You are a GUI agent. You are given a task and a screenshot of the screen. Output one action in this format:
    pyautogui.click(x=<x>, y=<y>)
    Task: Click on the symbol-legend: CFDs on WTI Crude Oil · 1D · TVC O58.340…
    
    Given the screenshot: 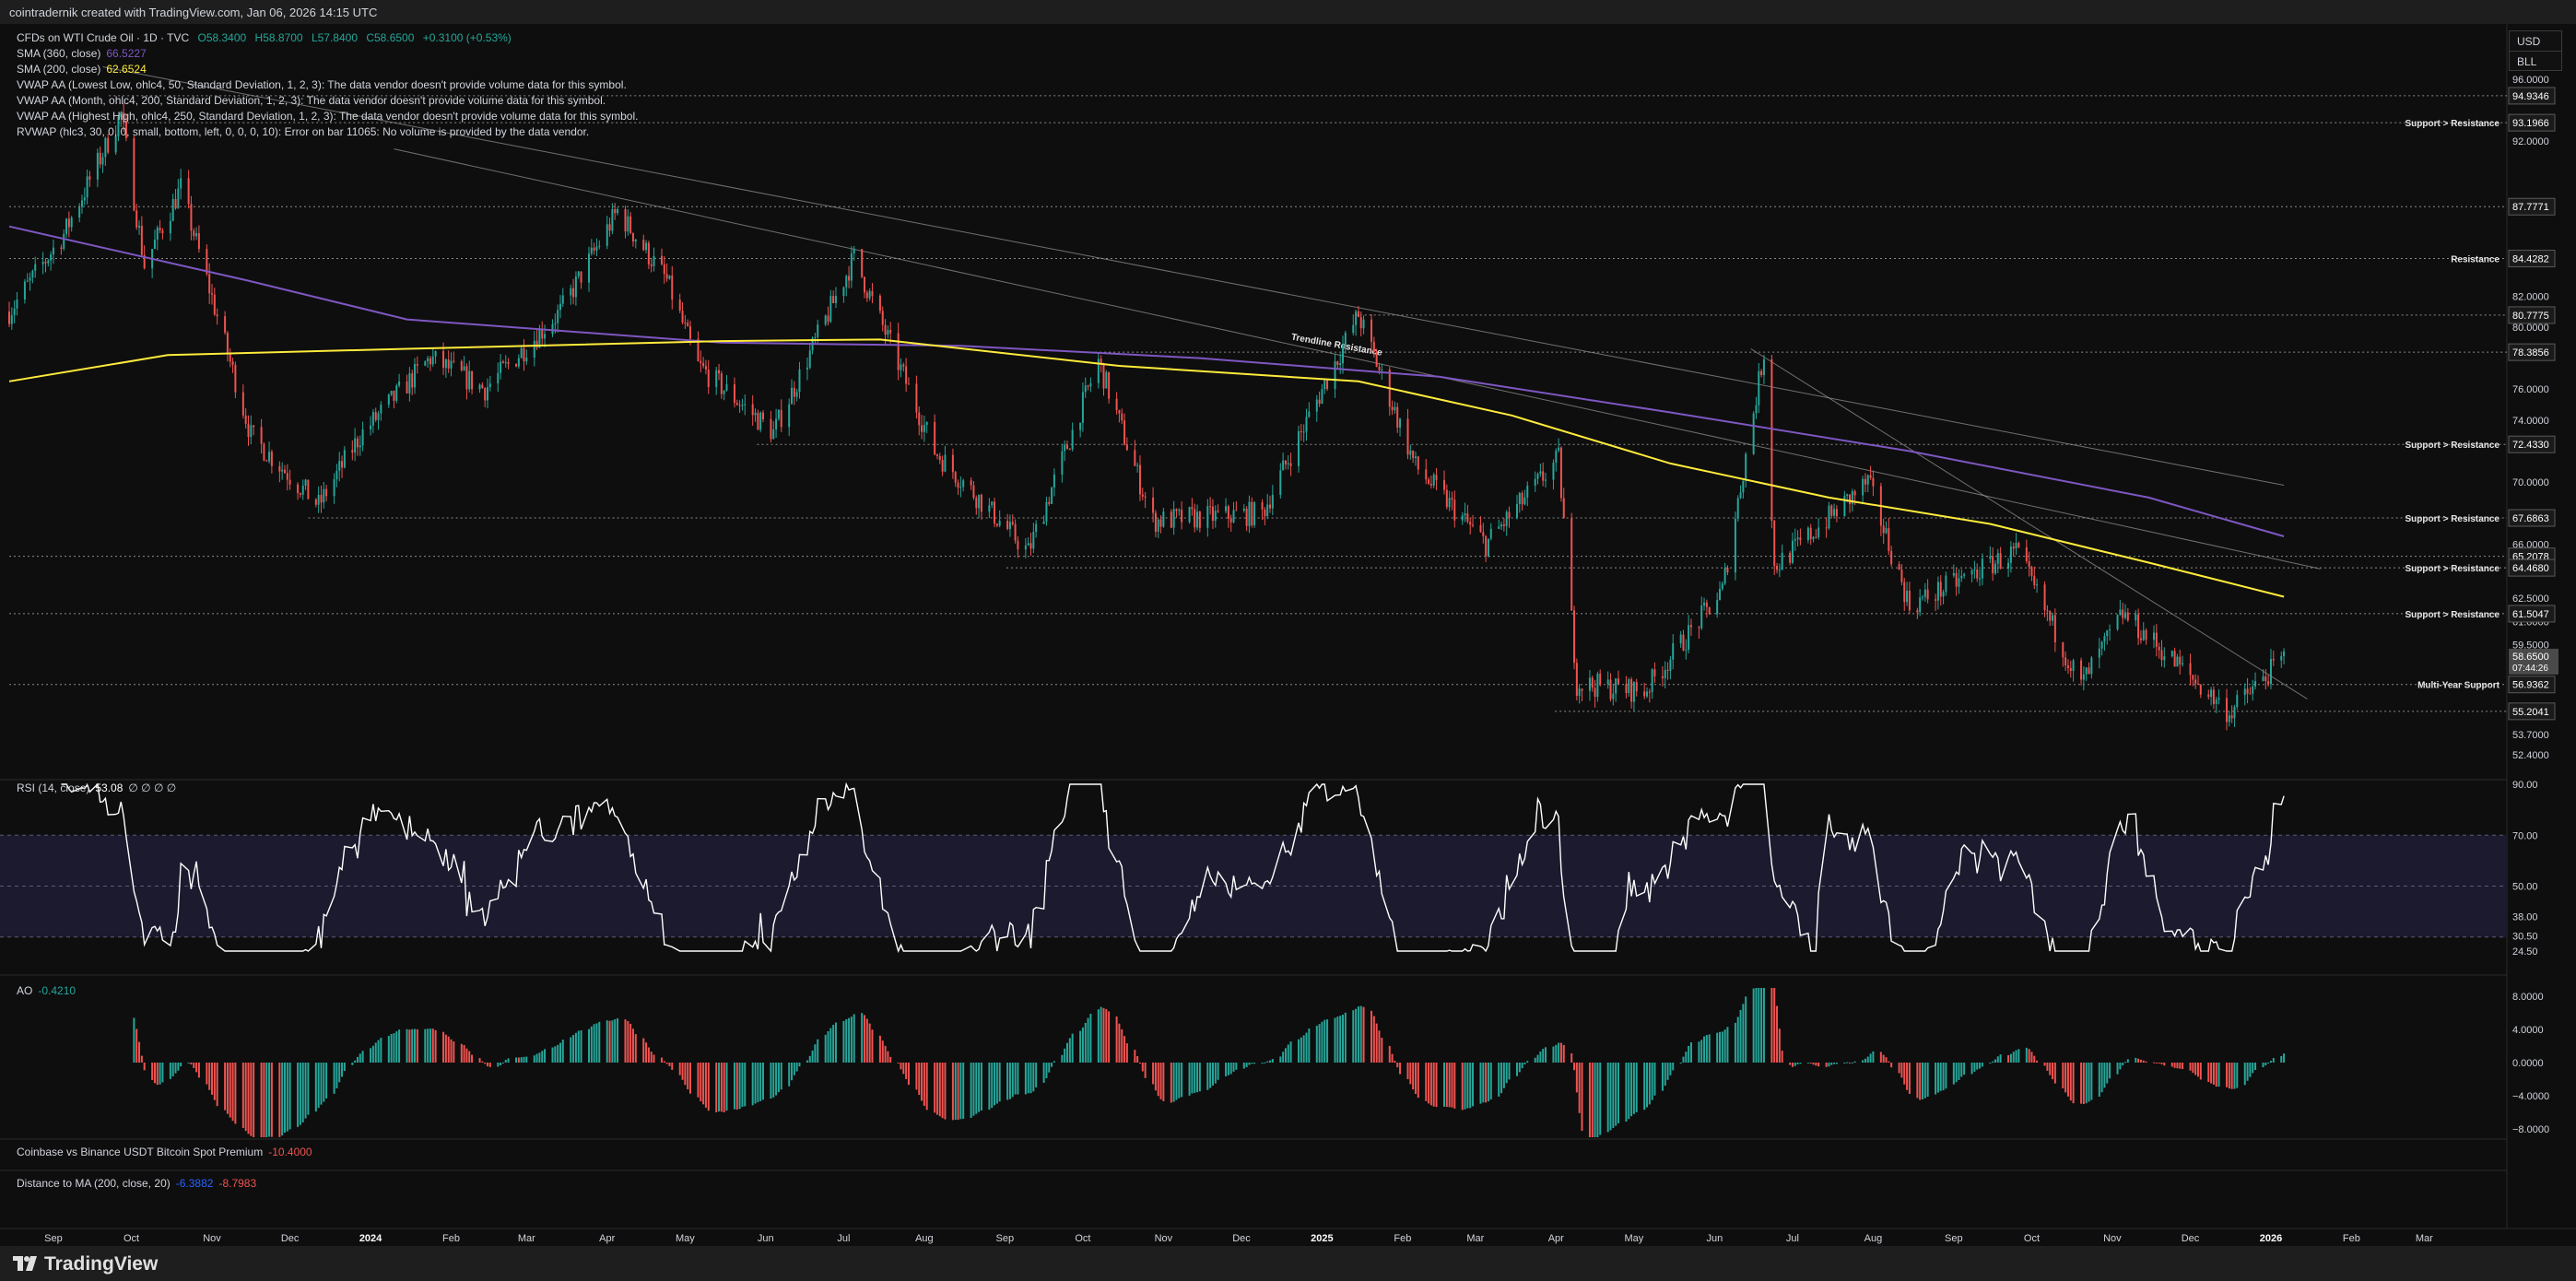 What is the action you would take?
    pyautogui.click(x=264, y=38)
    